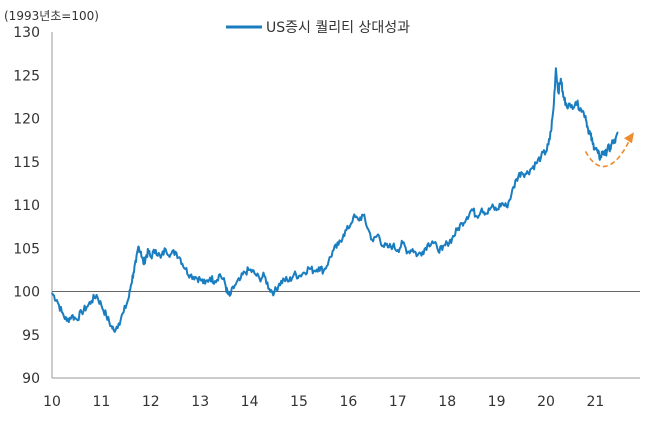 This screenshot has width=646, height=422. I want to click on y-axis-ticks: 90 95 100 105 110 115 120 125 130, so click(26, 206).